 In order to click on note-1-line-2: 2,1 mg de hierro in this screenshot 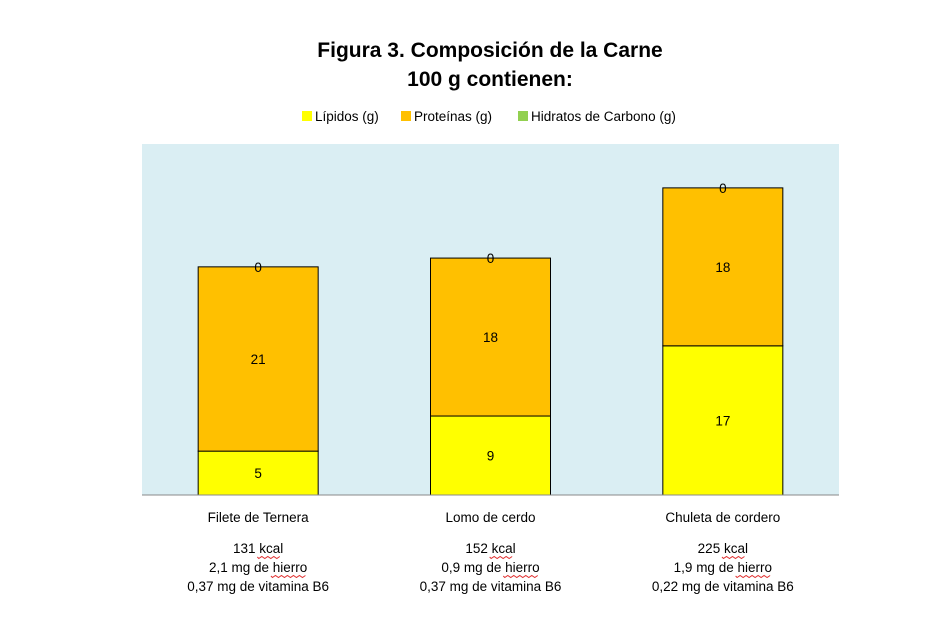, I will do `click(258, 567)`.